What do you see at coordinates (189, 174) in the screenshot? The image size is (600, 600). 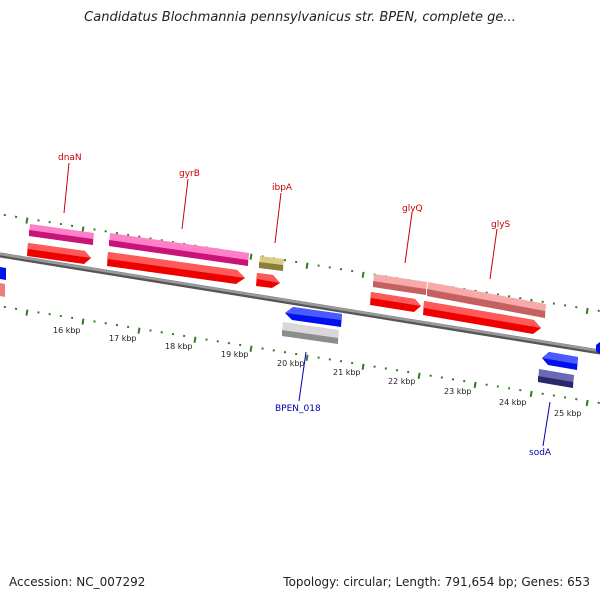 I see `gene-label-gyrB: gyrB` at bounding box center [189, 174].